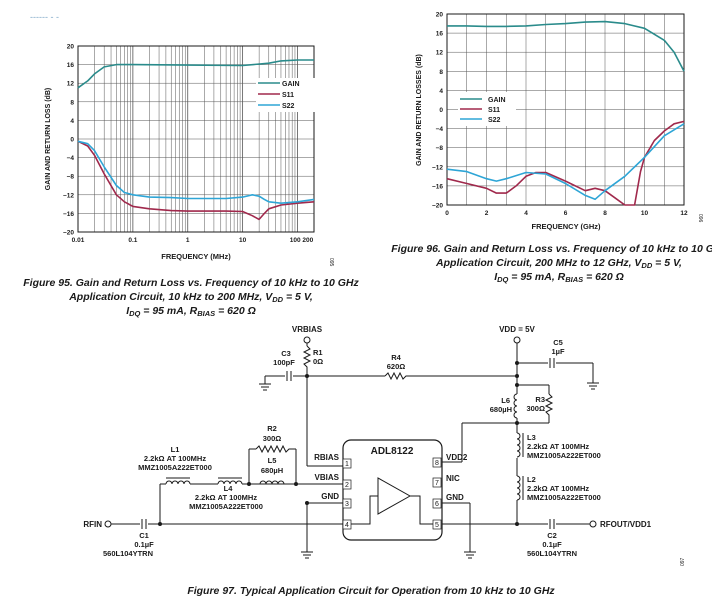 The width and height of the screenshot is (712, 615). Describe the element at coordinates (505, 400) in the screenshot. I see `l6-name: L6` at that location.